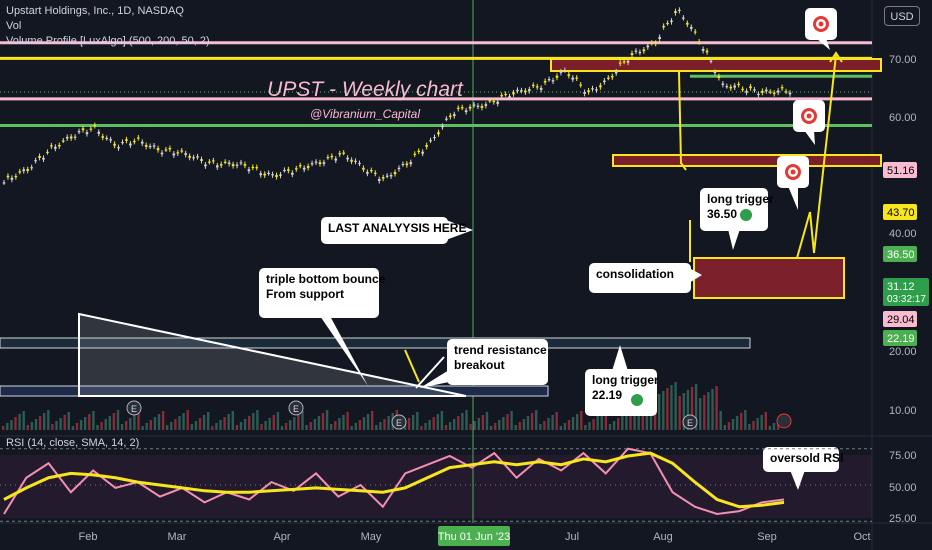 The height and width of the screenshot is (550, 932). I want to click on last-analysis-note, so click(384, 230).